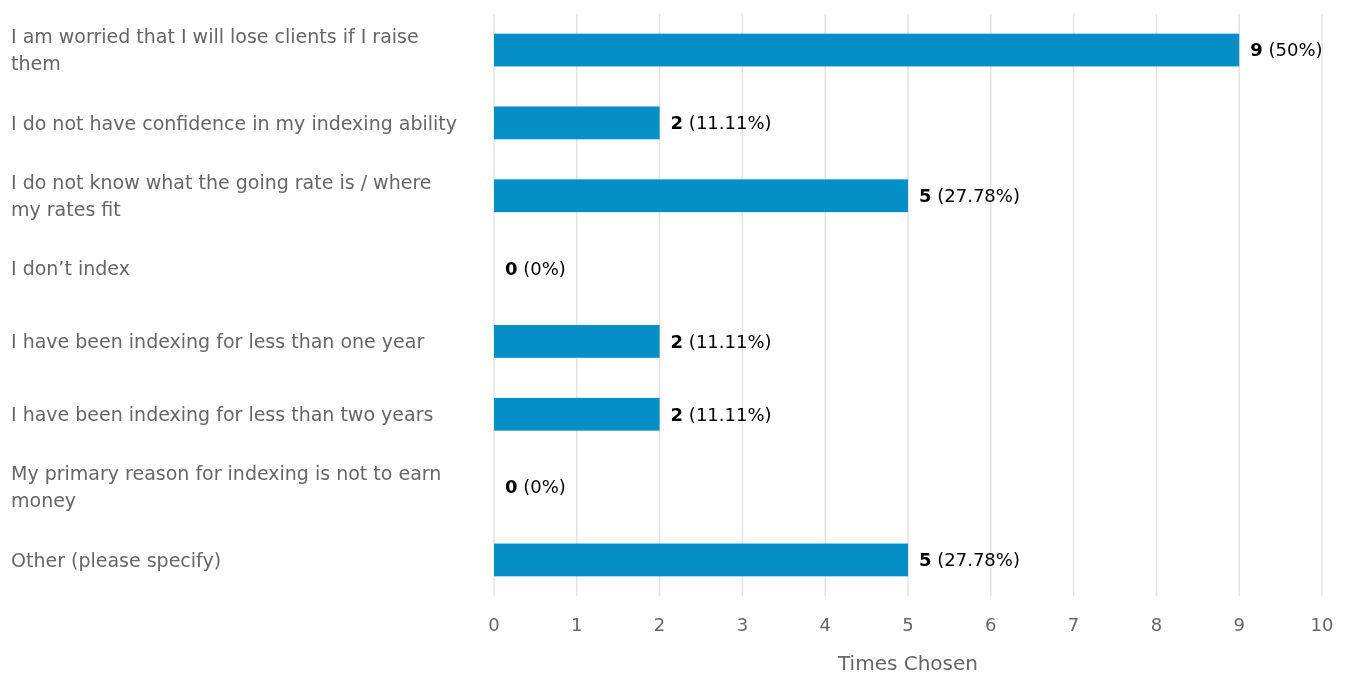 The height and width of the screenshot is (673, 1346). Describe the element at coordinates (907, 662) in the screenshot. I see `x-axis-title: Times Chosen` at that location.